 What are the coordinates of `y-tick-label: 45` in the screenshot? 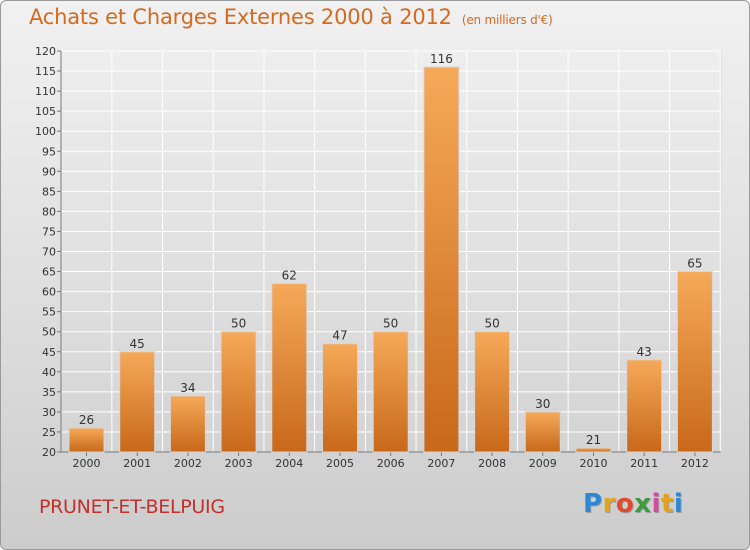 It's located at (49, 352).